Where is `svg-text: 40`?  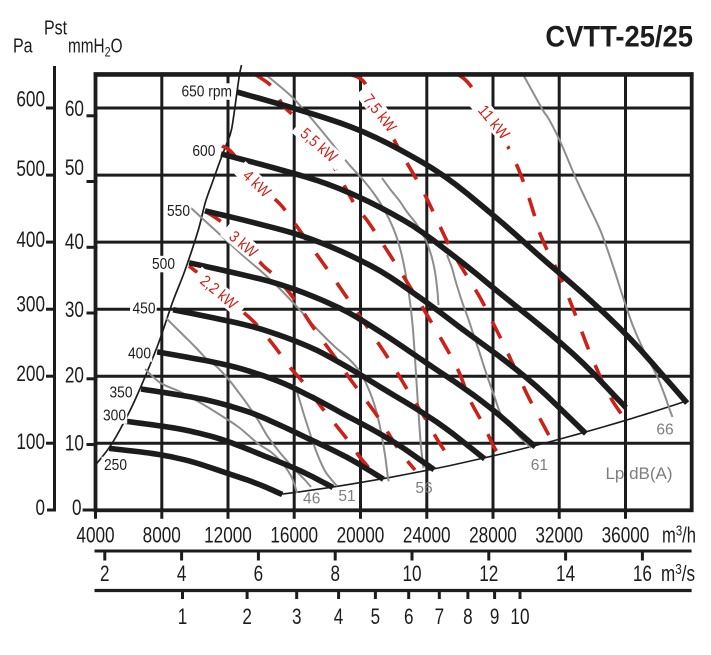 svg-text: 40 is located at coordinates (74, 241).